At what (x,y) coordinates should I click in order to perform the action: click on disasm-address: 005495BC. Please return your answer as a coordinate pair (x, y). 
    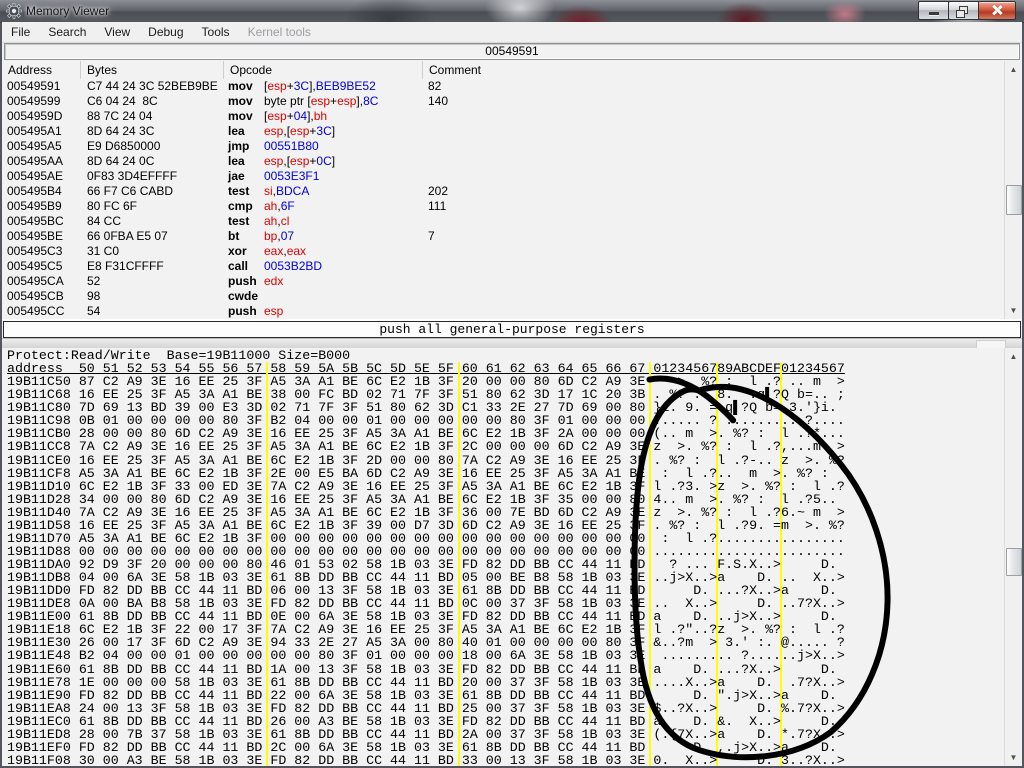
    Looking at the image, I should click on (35, 221).